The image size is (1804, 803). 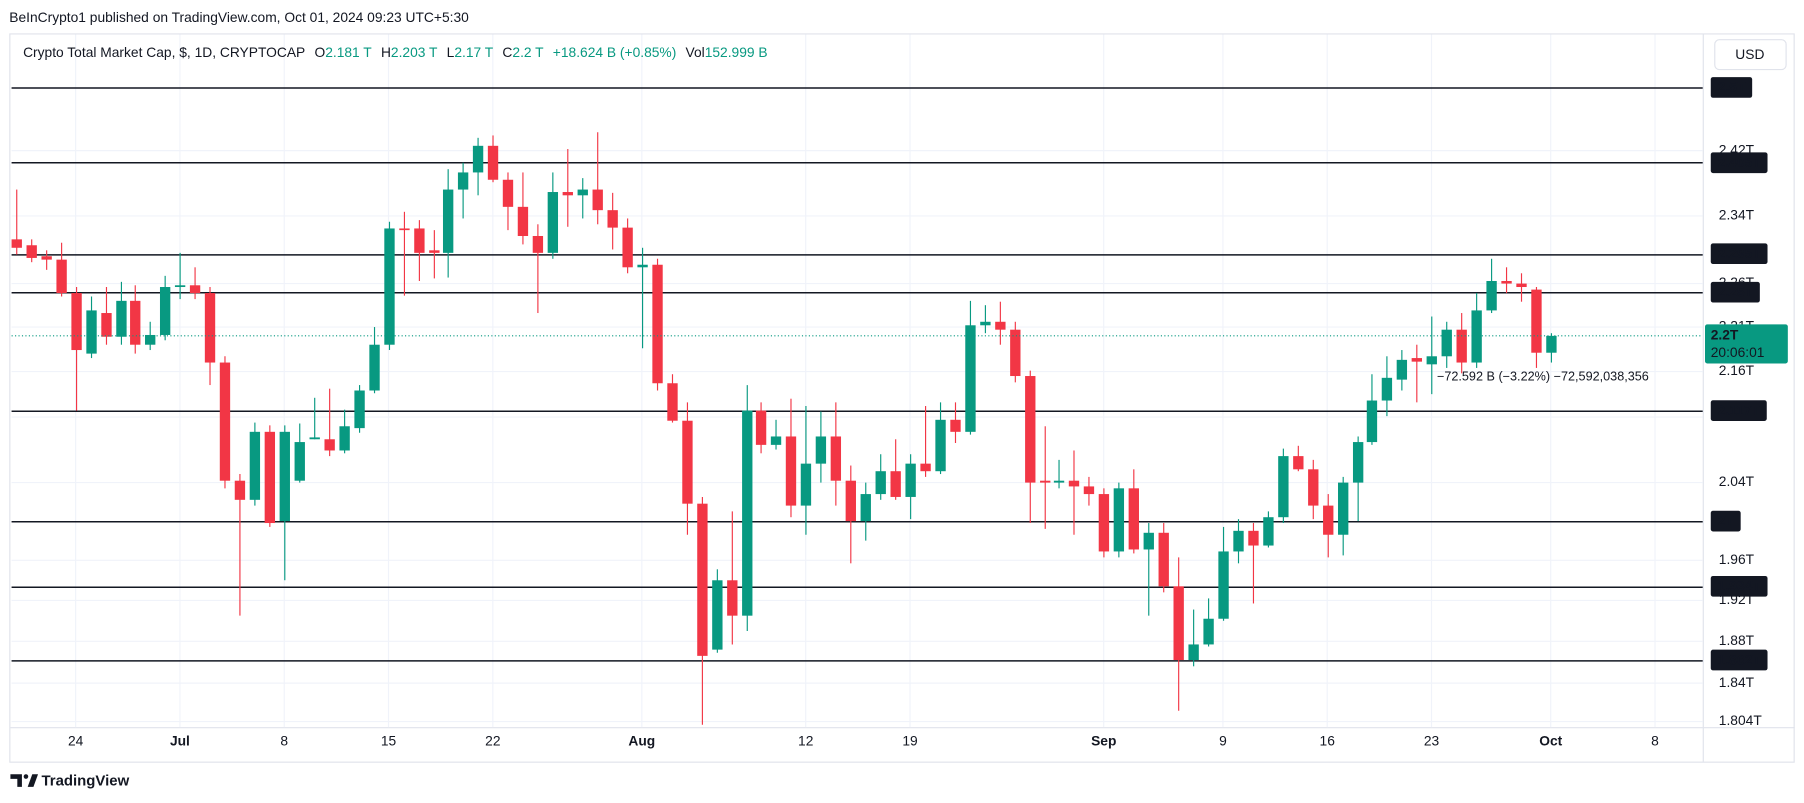 I want to click on volume-label: Vol, so click(x=695, y=52).